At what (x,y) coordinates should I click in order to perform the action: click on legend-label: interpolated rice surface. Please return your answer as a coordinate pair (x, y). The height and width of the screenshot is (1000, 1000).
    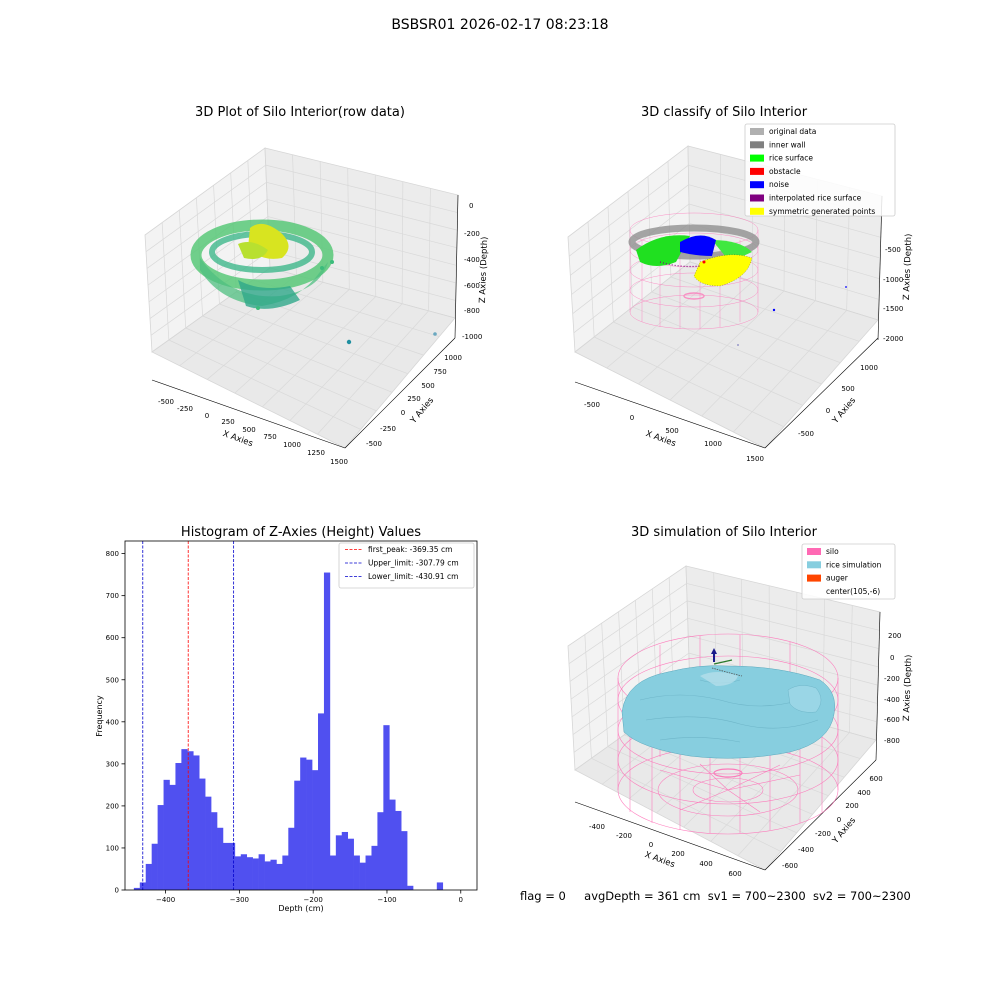
    Looking at the image, I should click on (815, 198).